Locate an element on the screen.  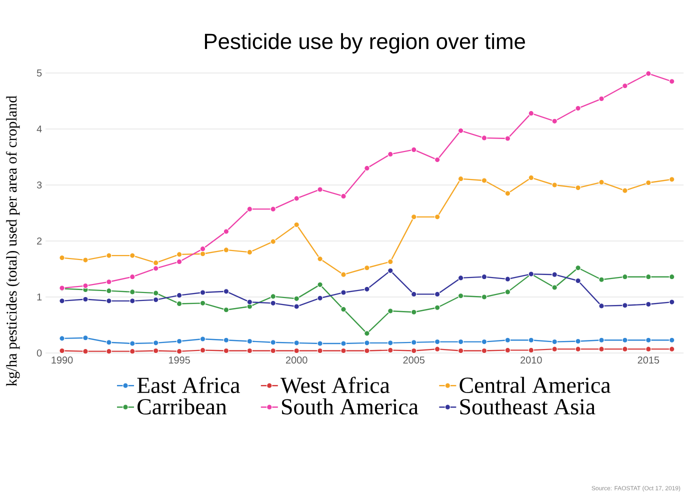
x-tick-label: 2005 is located at coordinates (414, 360).